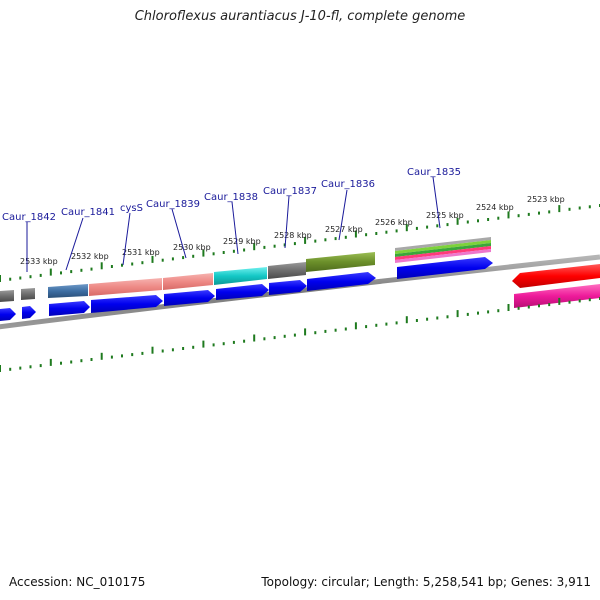 The height and width of the screenshot is (600, 600). Describe the element at coordinates (131, 208) in the screenshot. I see `gene-label-cyss: cysS` at that location.